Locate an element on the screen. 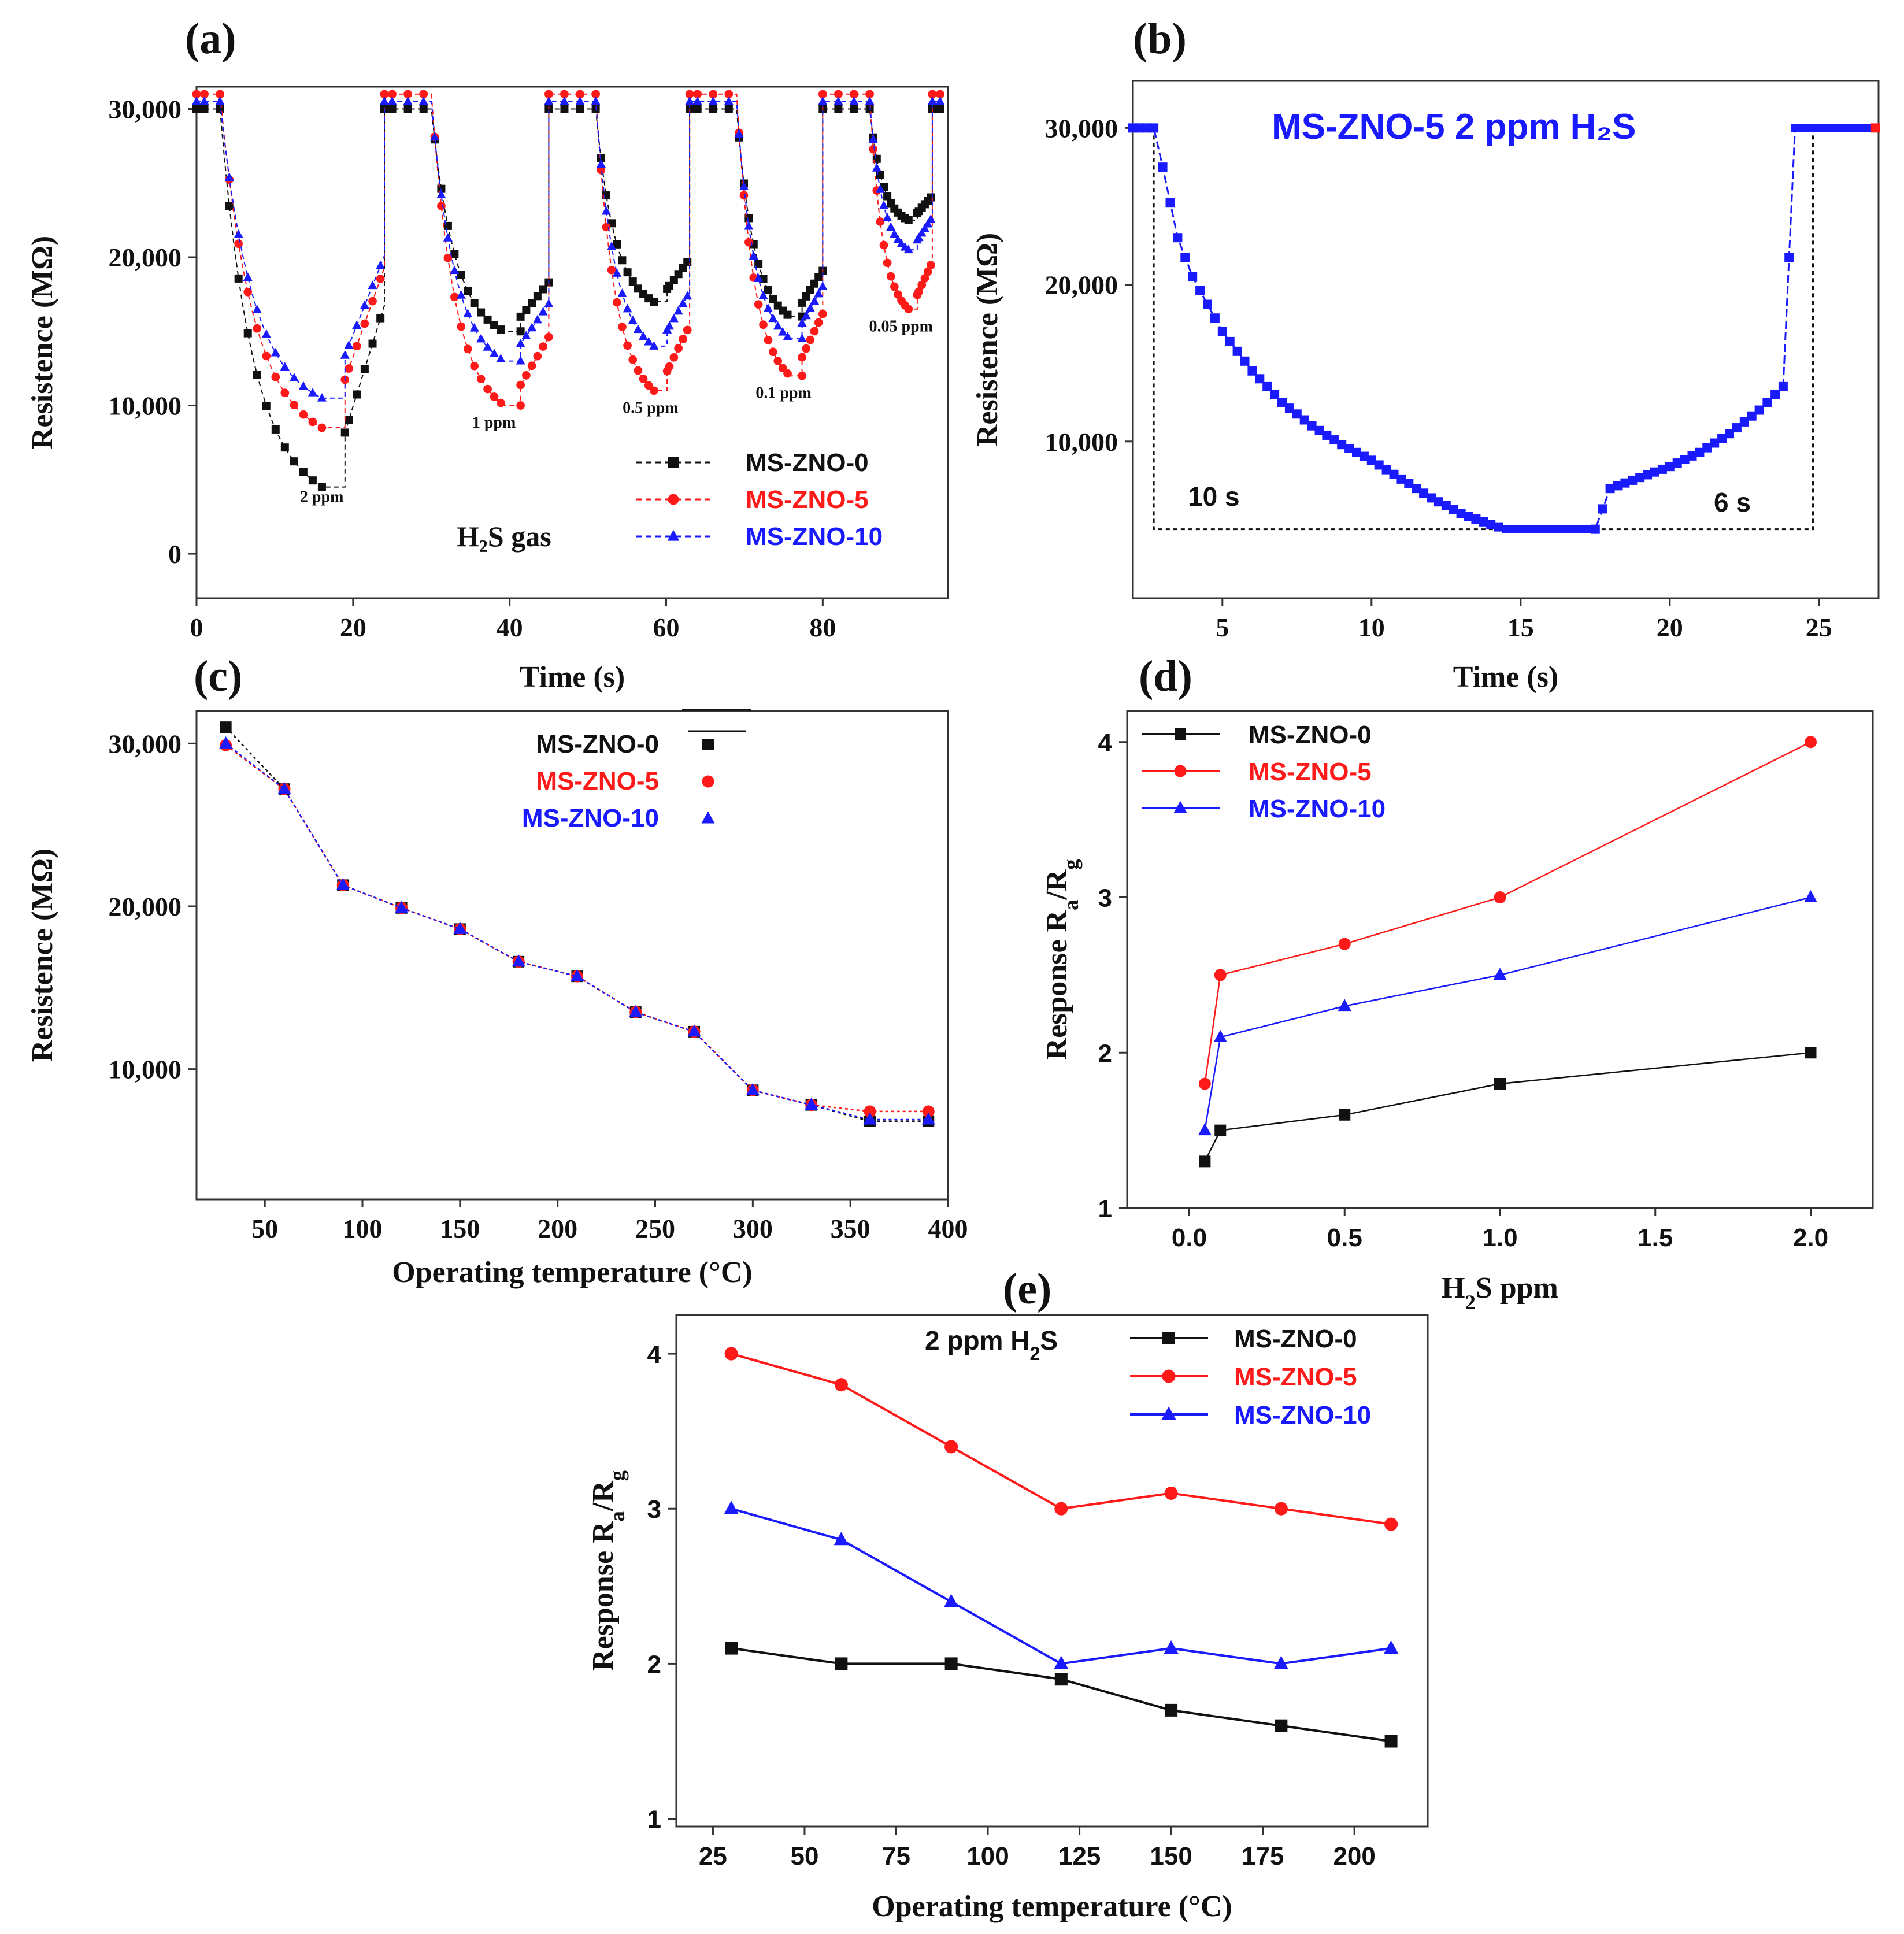  chart-title: 2 ppm H2S is located at coordinates (992, 1344).